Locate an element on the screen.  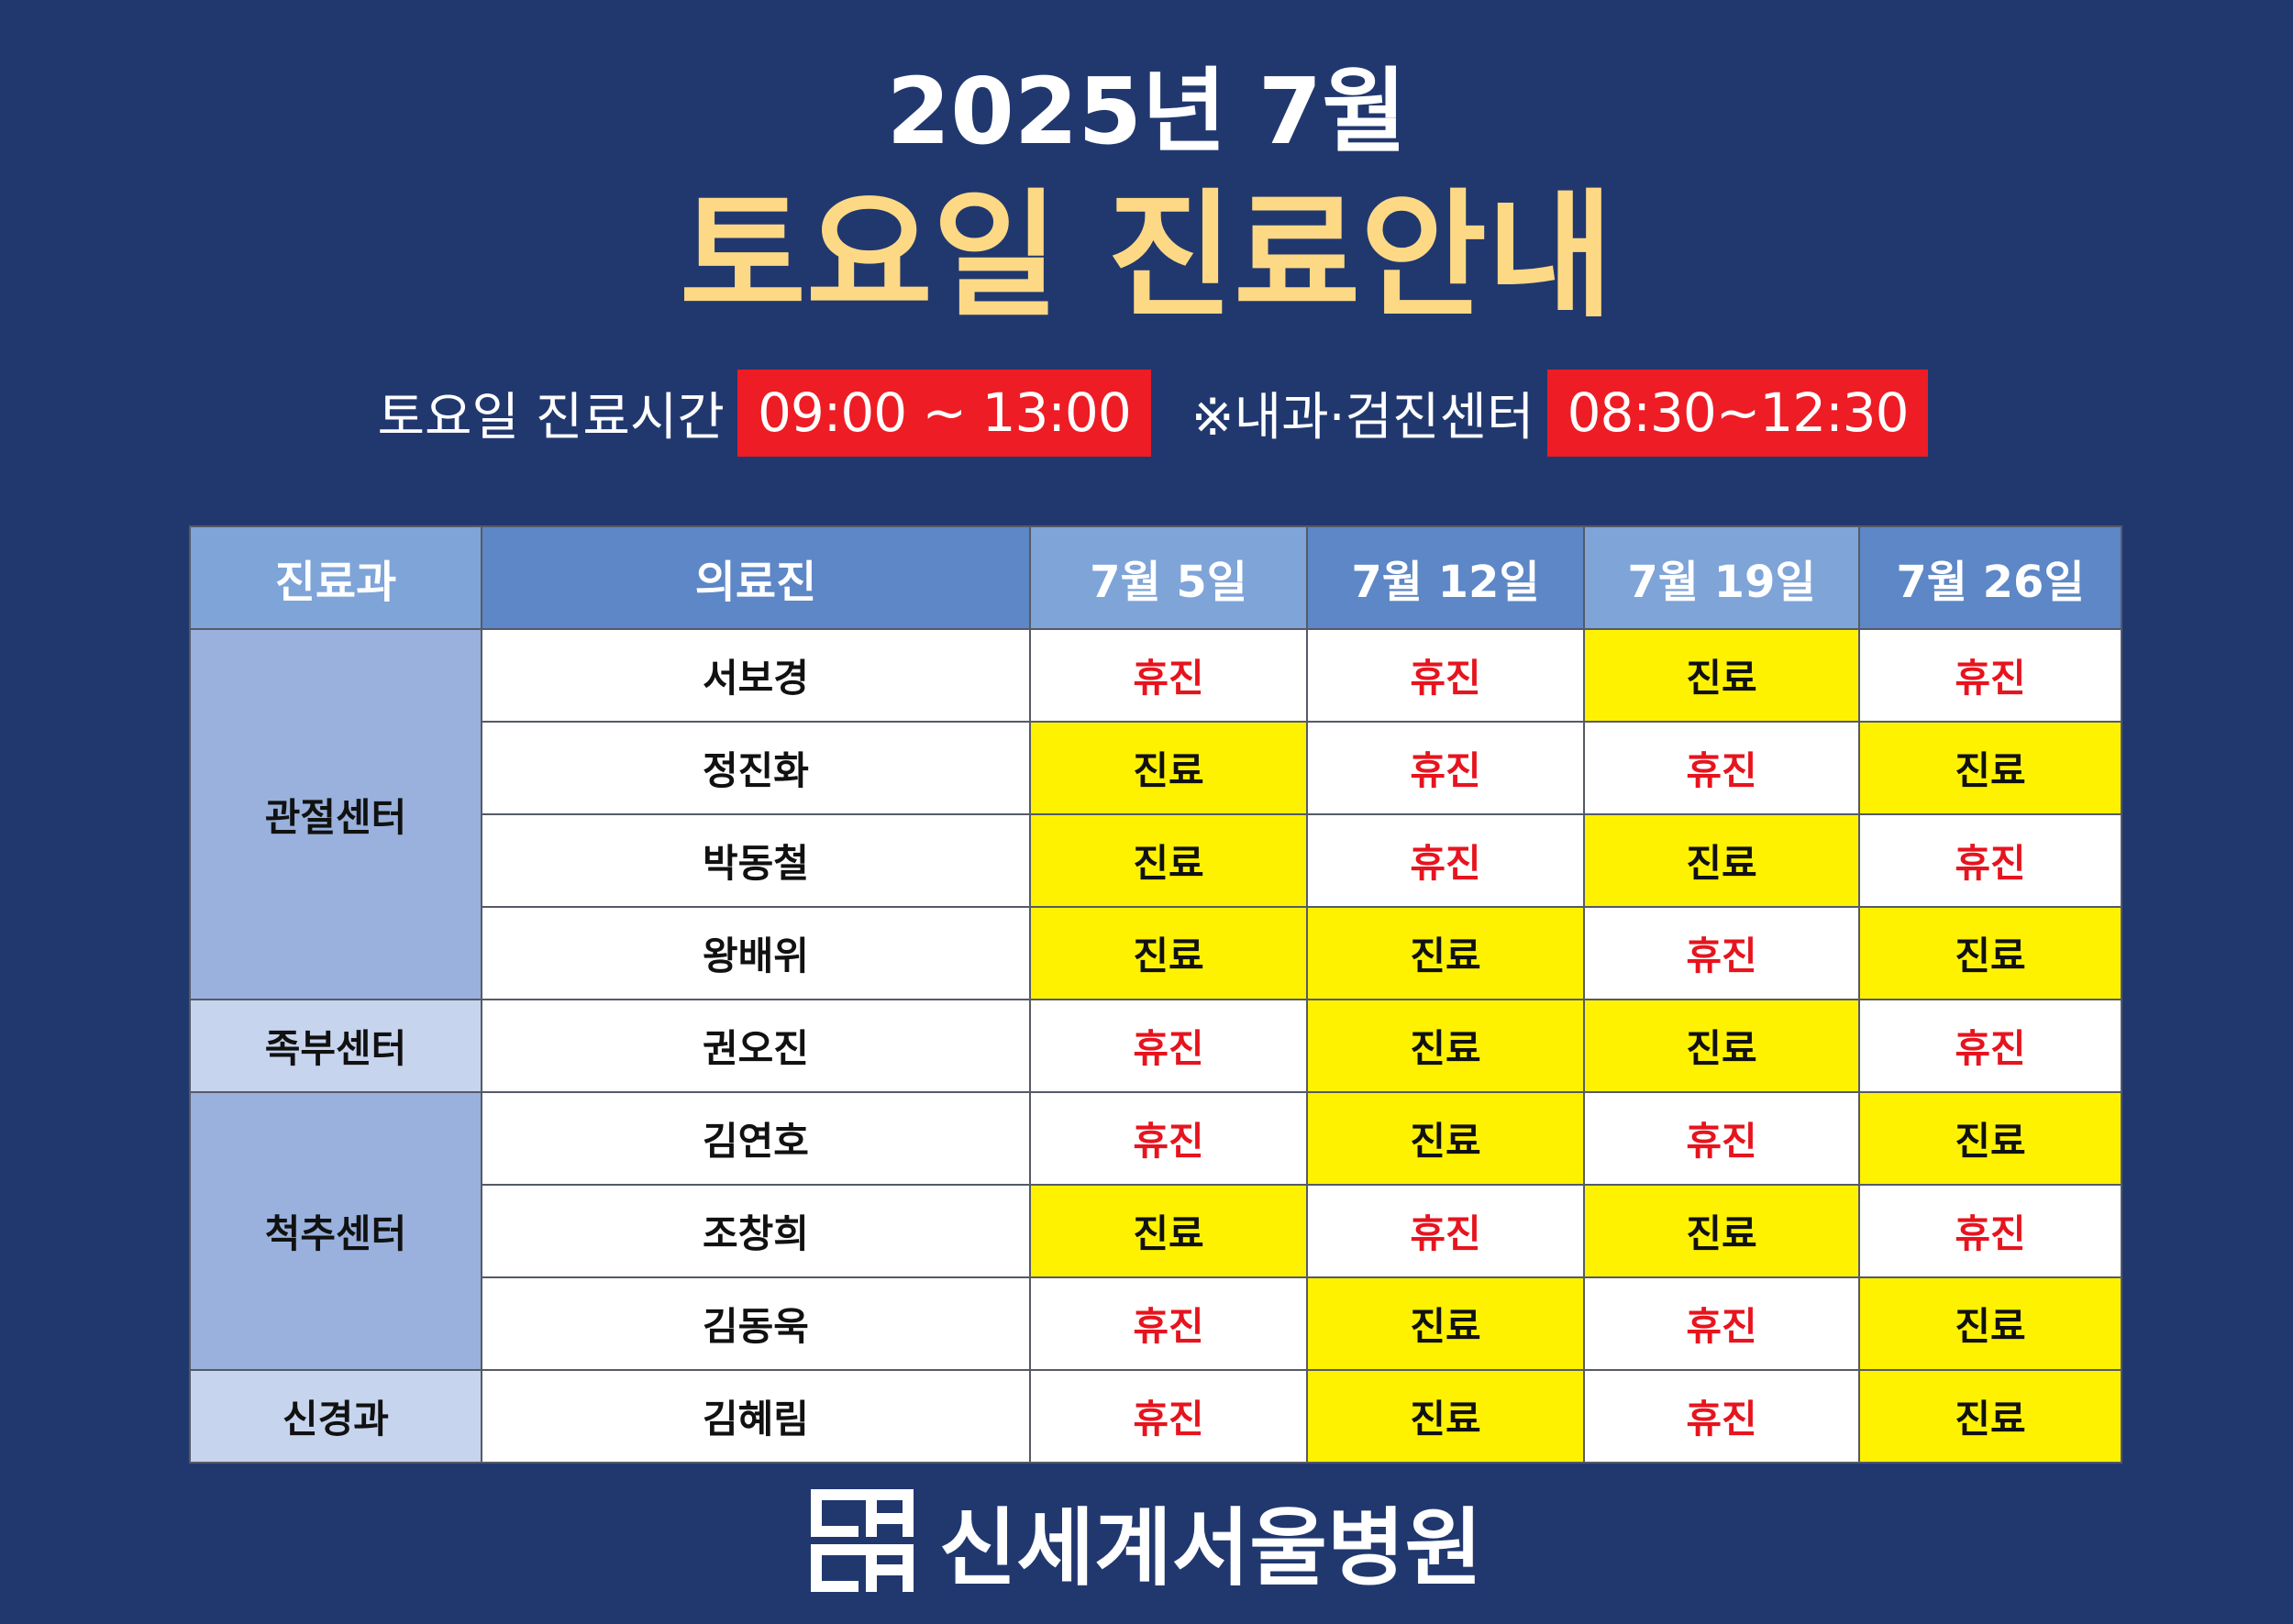
doctor-name-cell: 권오진 is located at coordinates (756, 1046).